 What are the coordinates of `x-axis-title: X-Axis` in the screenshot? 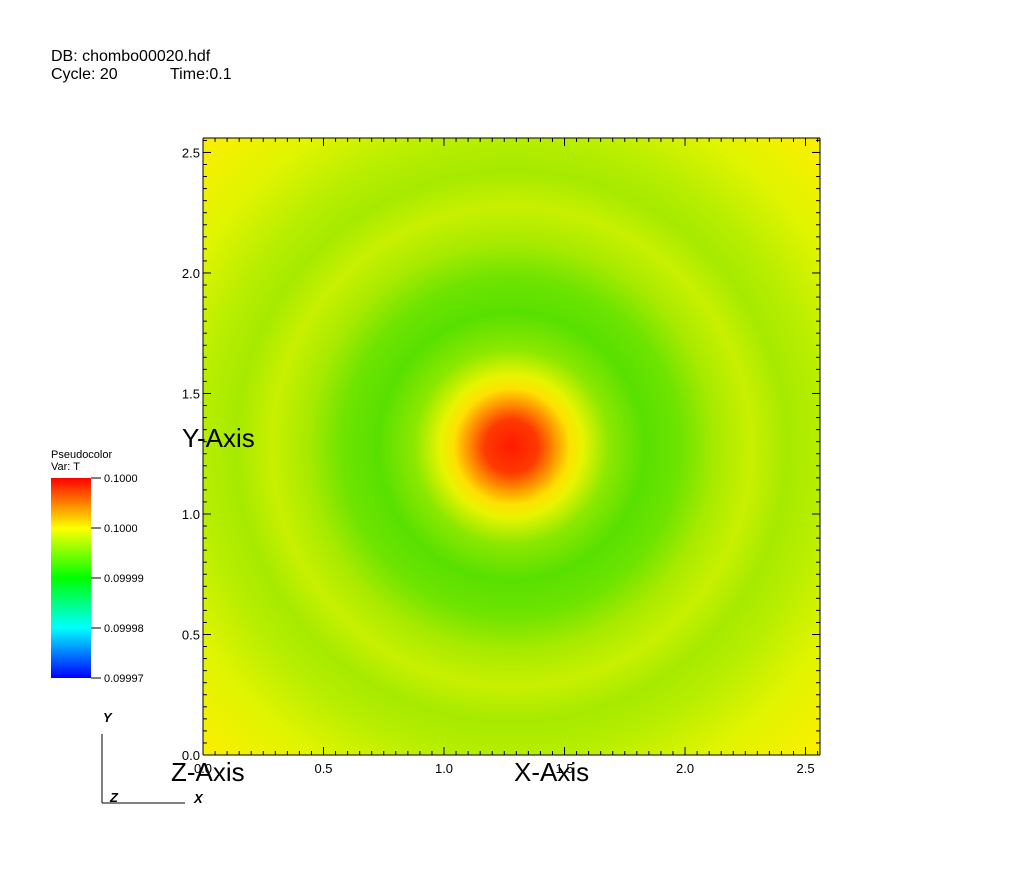 It's located at (551, 772).